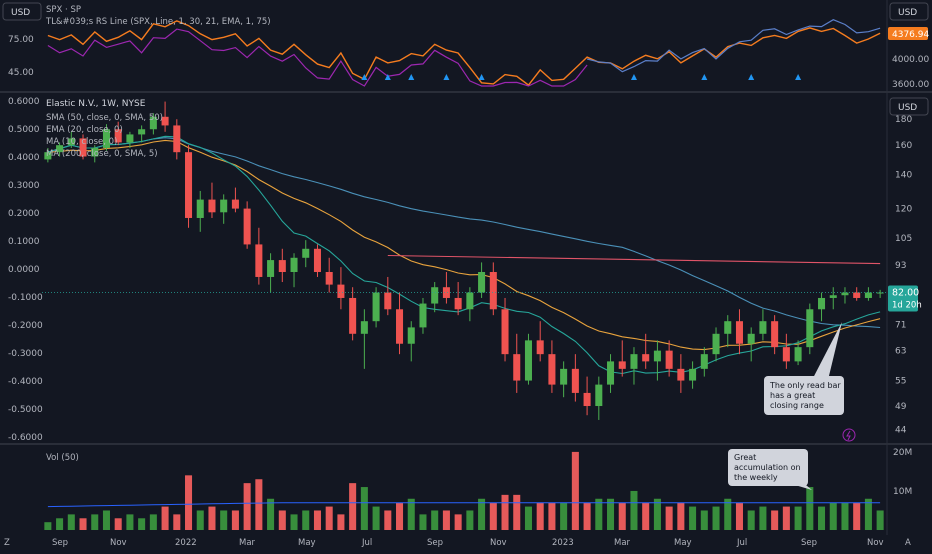  What do you see at coordinates (909, 11) in the screenshot?
I see `currency-button` at bounding box center [909, 11].